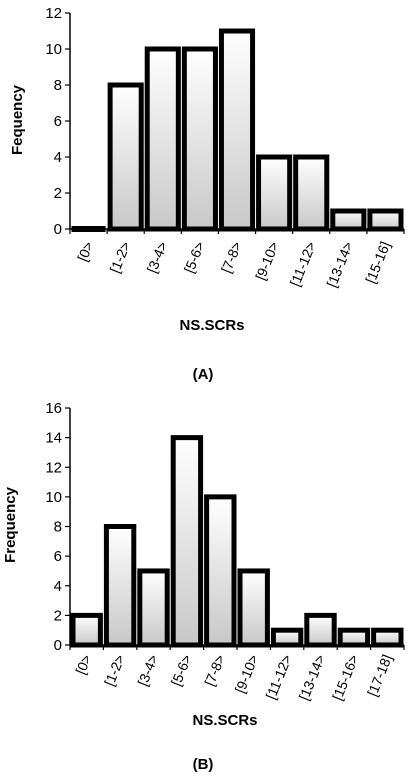 Image resolution: width=407 pixels, height=776 pixels. I want to click on y-tick-label-a: 0, so click(58, 229).